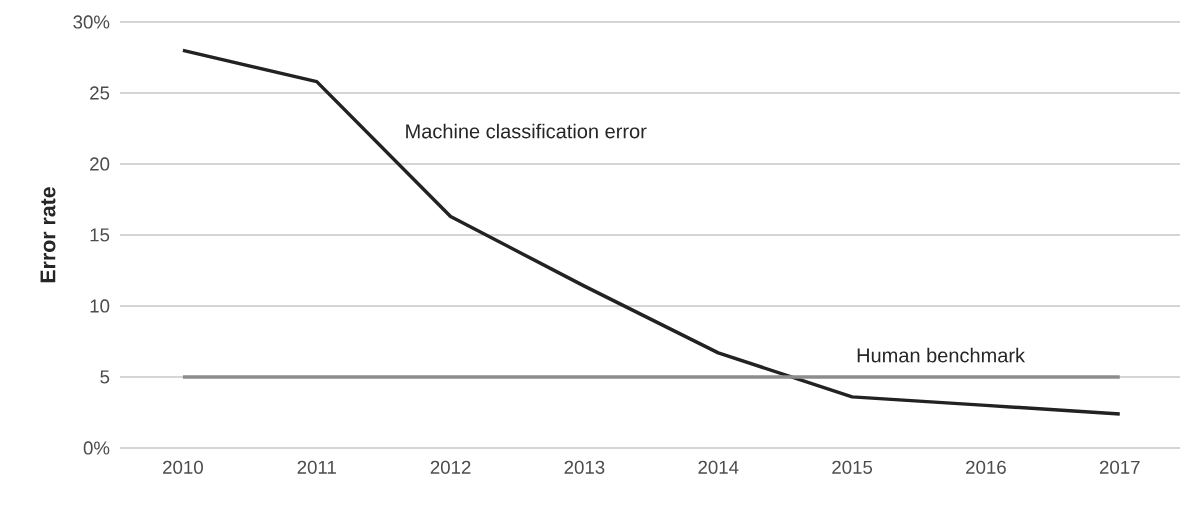  What do you see at coordinates (96, 448) in the screenshot?
I see `y-tick-label: 0%` at bounding box center [96, 448].